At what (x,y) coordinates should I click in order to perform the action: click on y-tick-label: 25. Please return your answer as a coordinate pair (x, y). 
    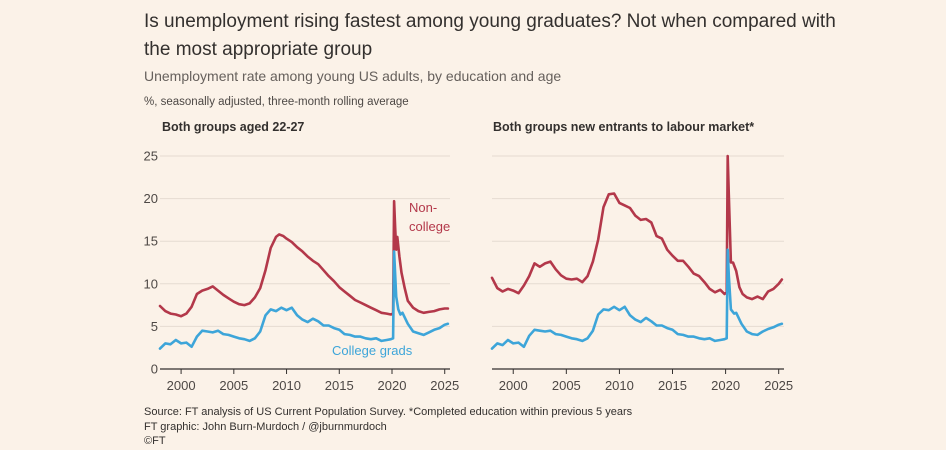
    Looking at the image, I should click on (151, 156).